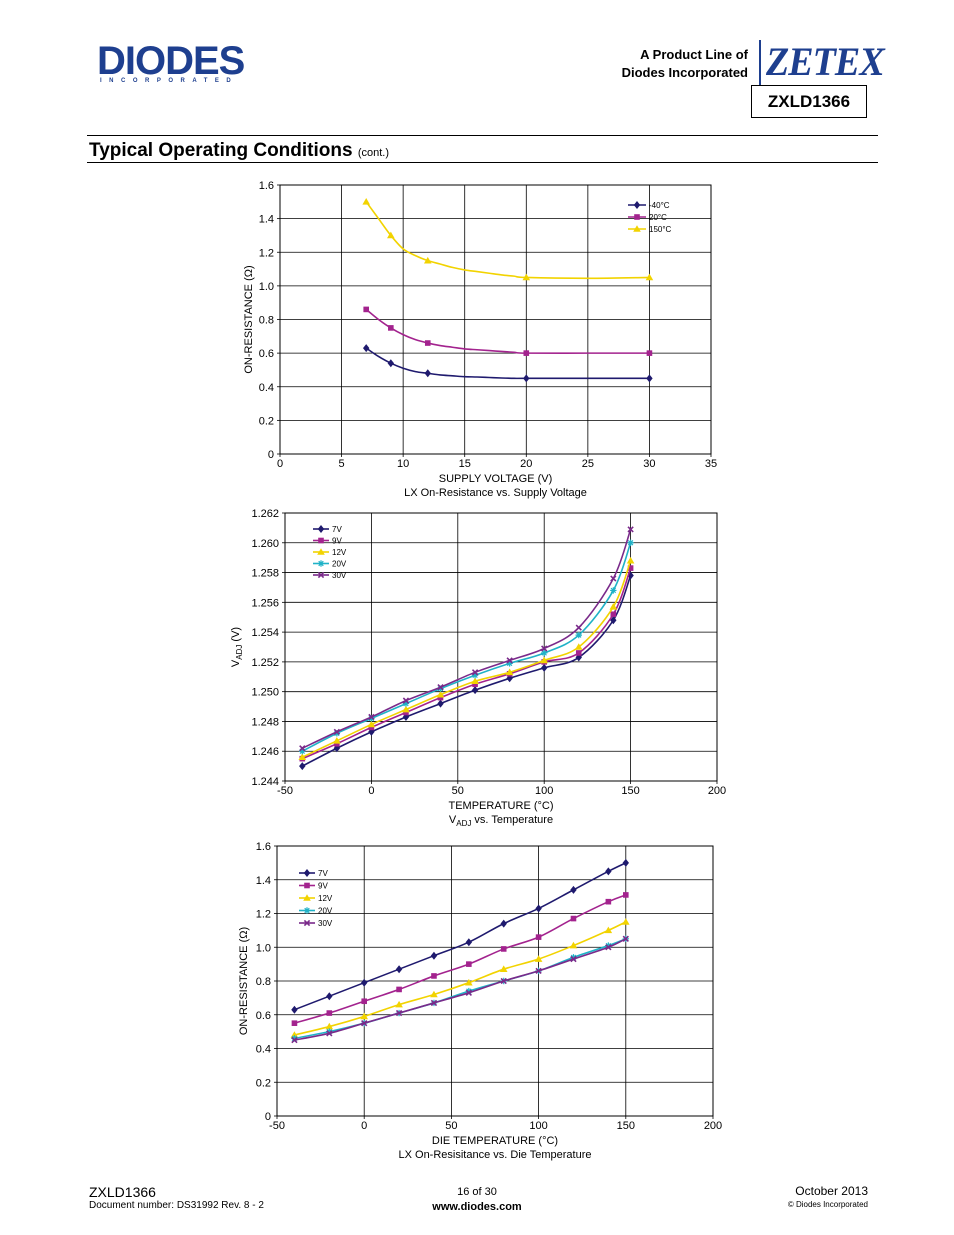  I want to click on series-12v, so click(460, 978).